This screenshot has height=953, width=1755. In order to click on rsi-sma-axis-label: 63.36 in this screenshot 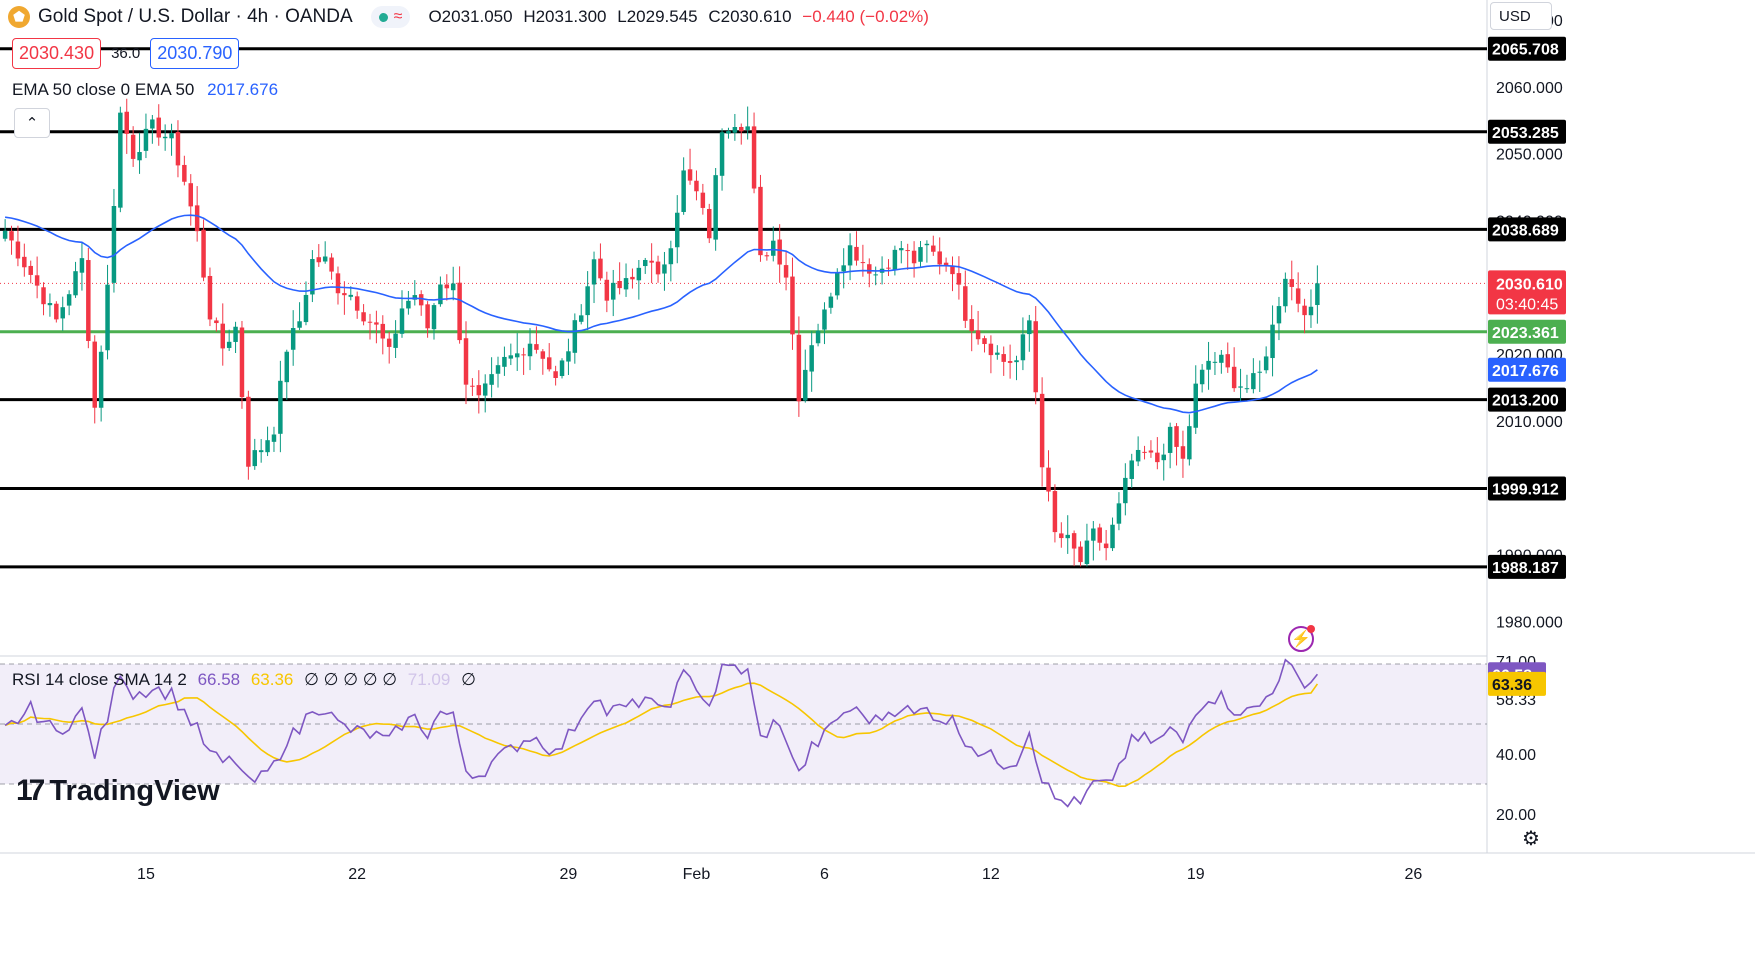, I will do `click(1512, 685)`.